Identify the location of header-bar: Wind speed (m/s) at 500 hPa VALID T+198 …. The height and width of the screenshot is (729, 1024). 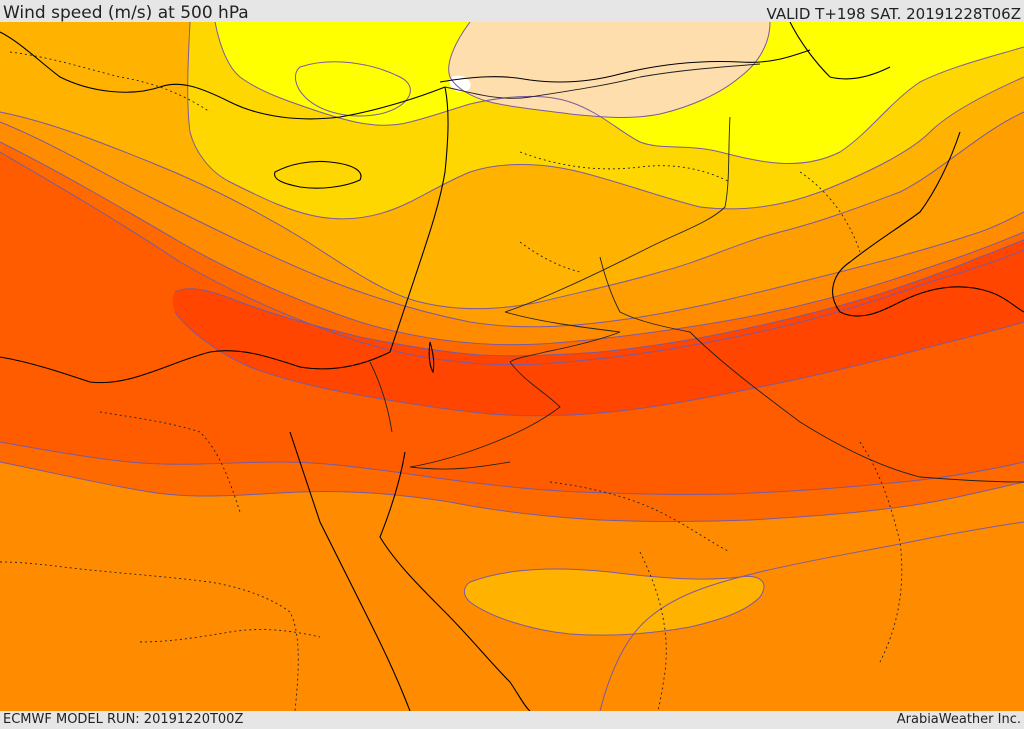
(512, 11).